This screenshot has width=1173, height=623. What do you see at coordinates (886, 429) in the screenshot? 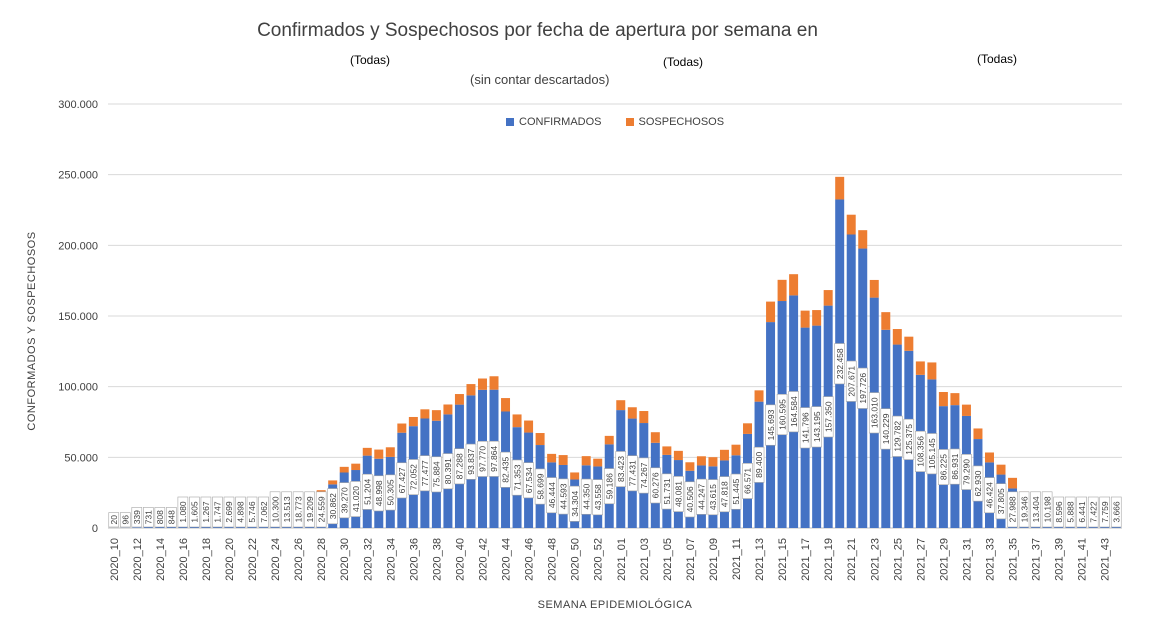
I see `data-label-2021_24: 140.229` at bounding box center [886, 429].